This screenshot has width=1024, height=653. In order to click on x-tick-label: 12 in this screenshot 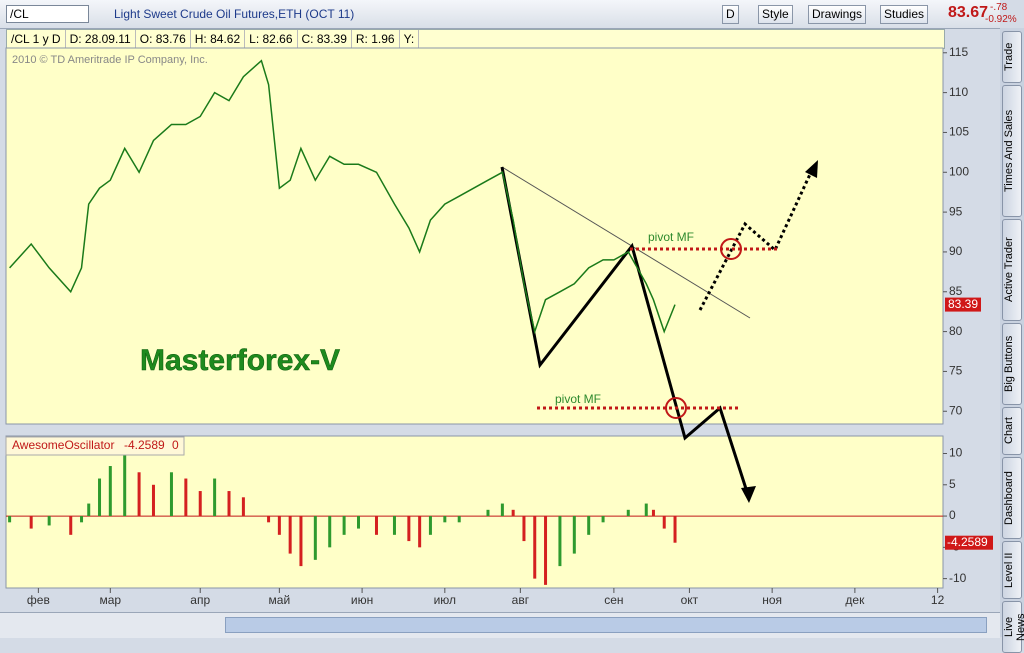, I will do `click(938, 600)`.